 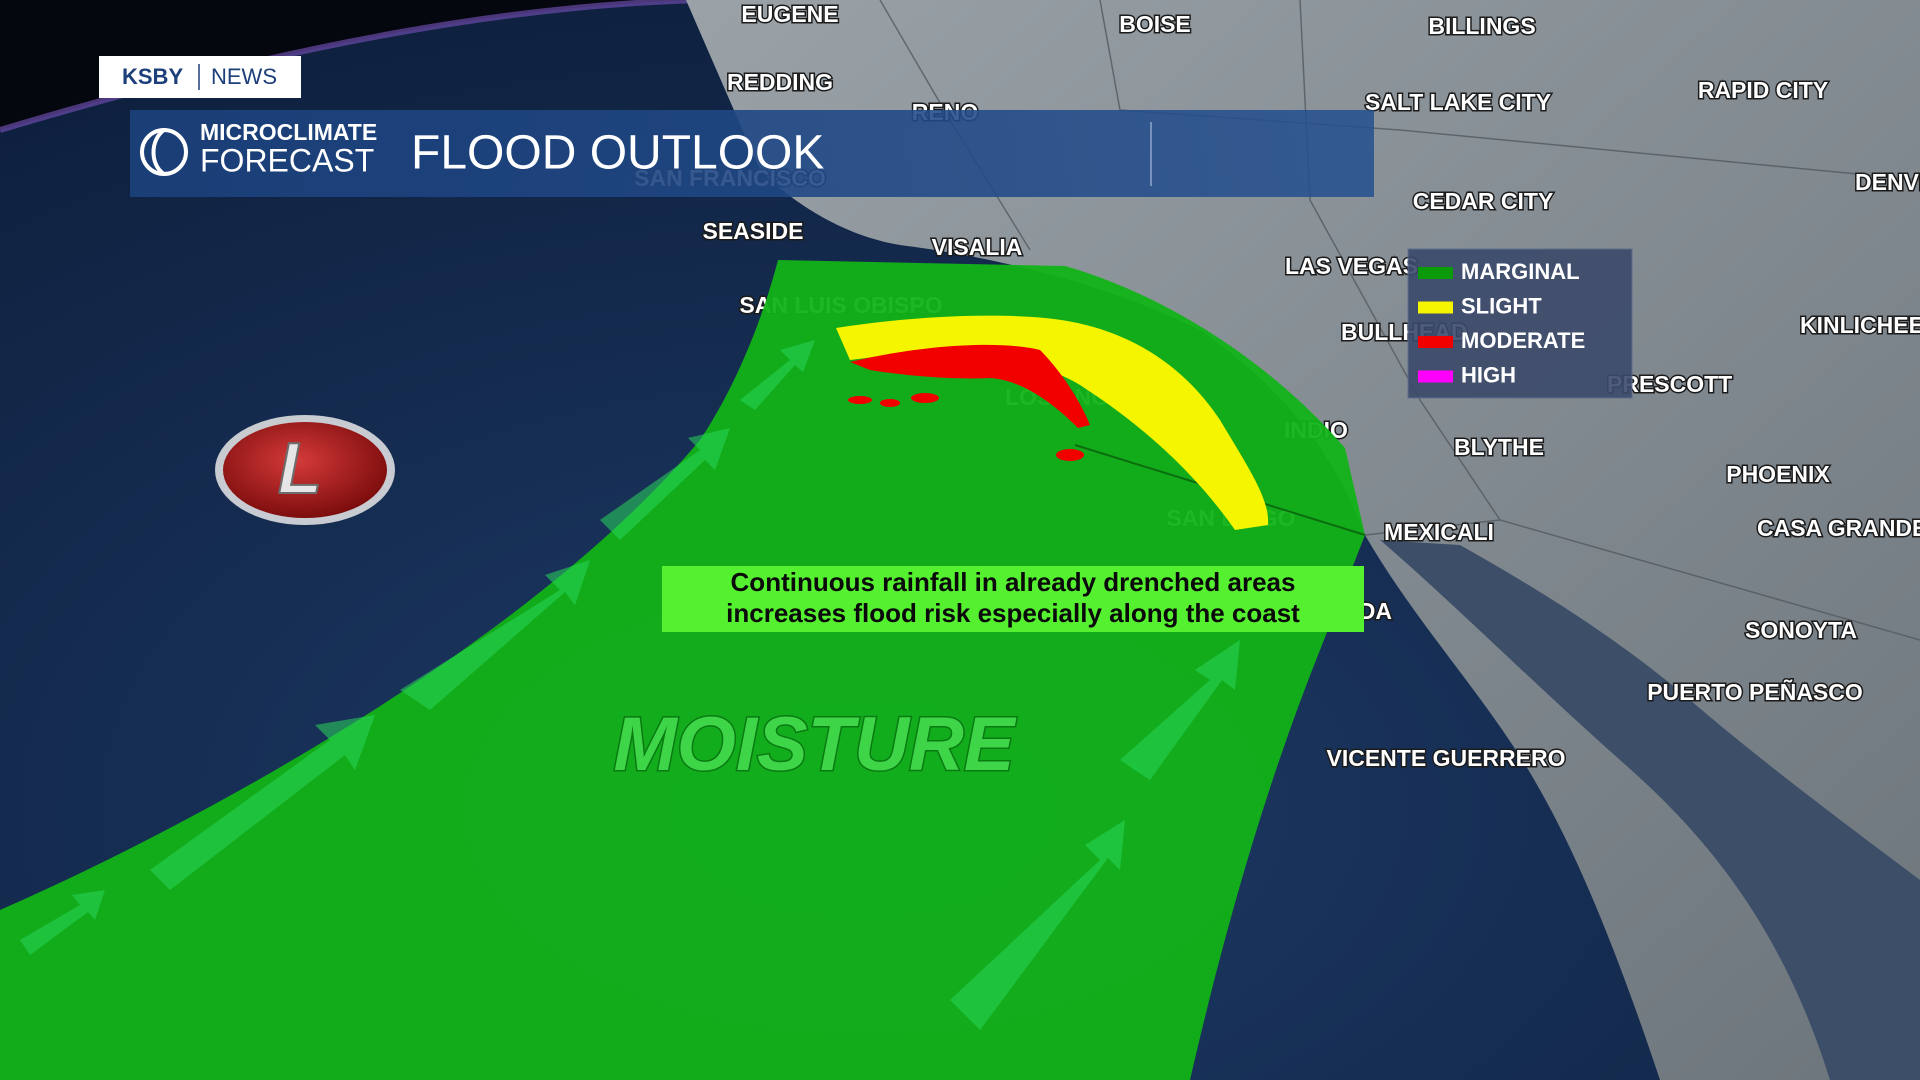 What do you see at coordinates (200, 77) in the screenshot?
I see `brand-tab` at bounding box center [200, 77].